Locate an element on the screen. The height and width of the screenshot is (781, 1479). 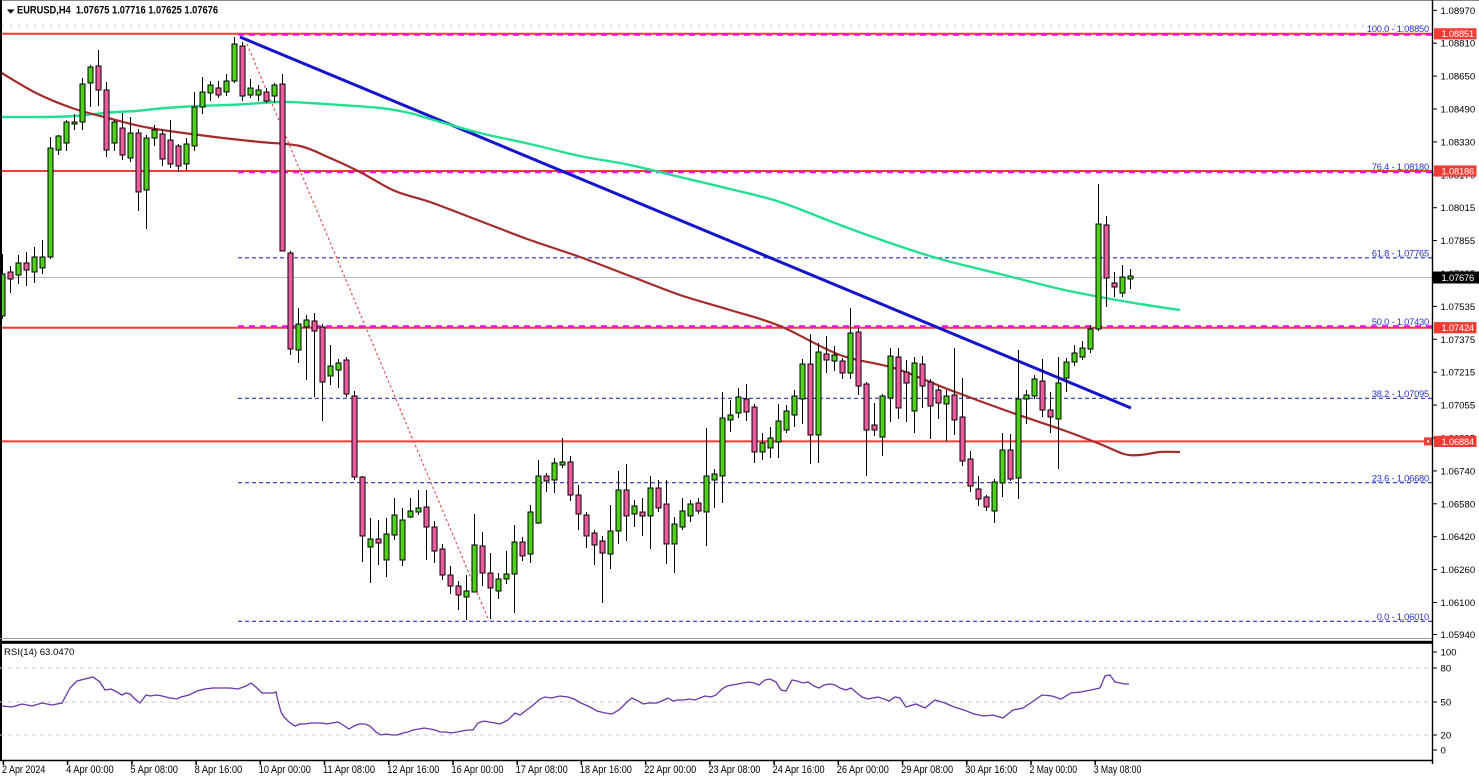
svg-text: 50 is located at coordinates (1446, 703).